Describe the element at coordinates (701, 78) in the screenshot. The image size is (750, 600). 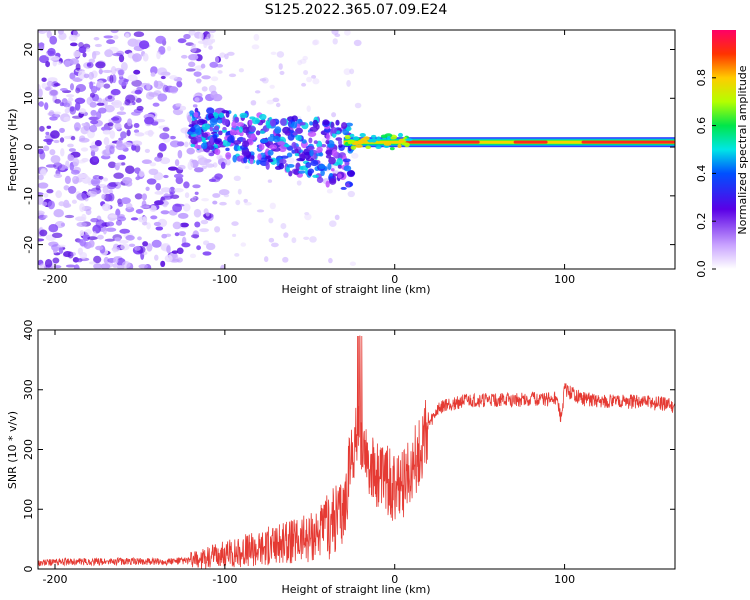
I see `colorbar-tick-label: 0.8` at that location.